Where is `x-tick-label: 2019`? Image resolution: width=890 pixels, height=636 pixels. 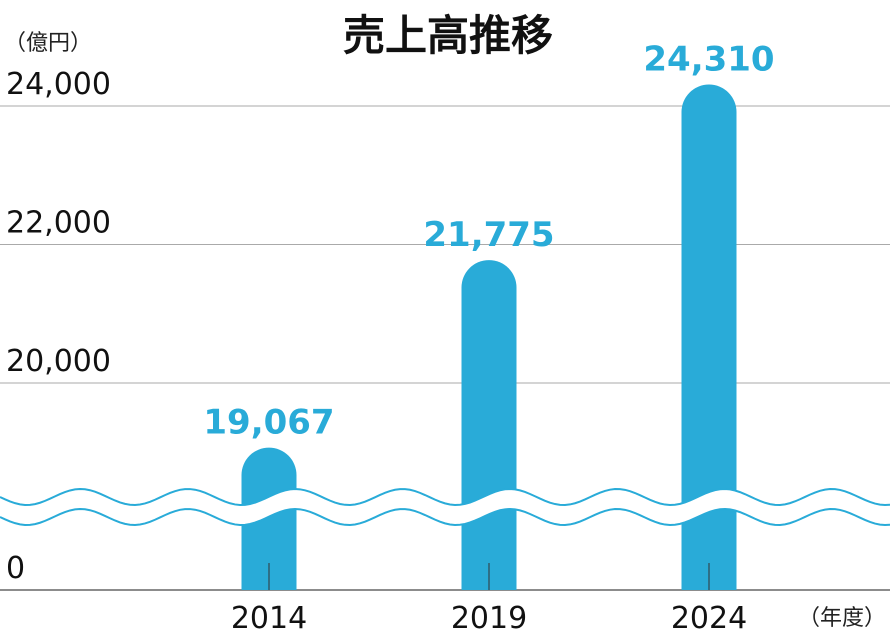 x-tick-label: 2019 is located at coordinates (489, 618).